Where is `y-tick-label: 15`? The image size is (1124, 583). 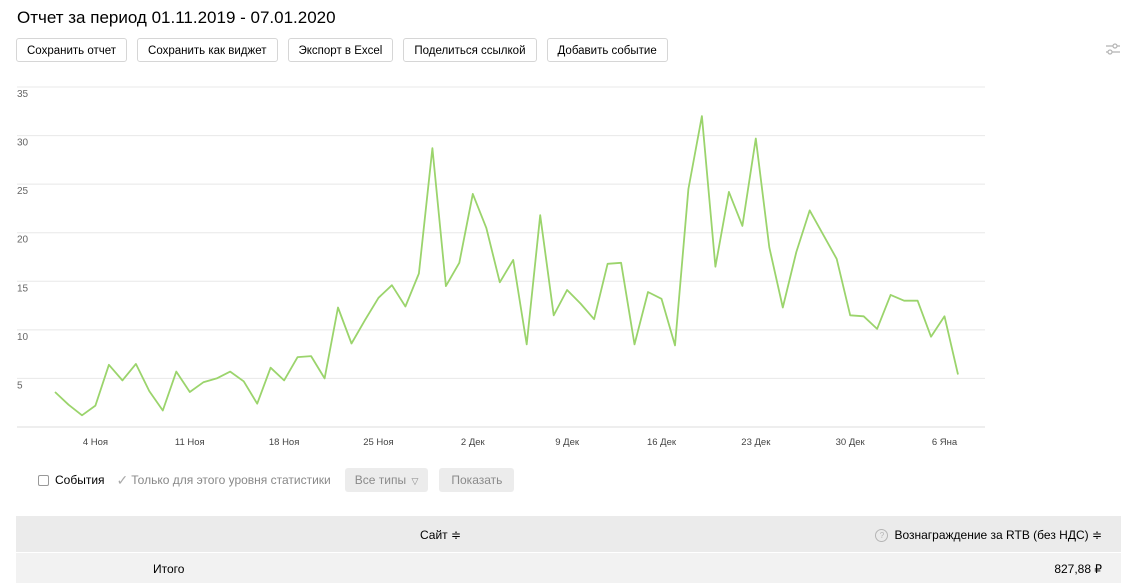 y-tick-label: 15 is located at coordinates (23, 288).